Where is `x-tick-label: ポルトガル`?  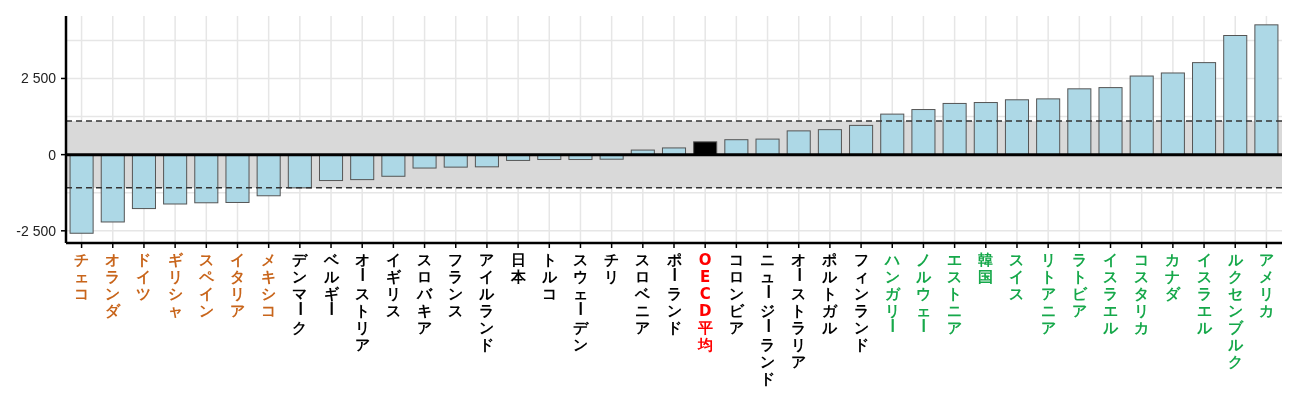
x-tick-label: ポルトガル is located at coordinates (830, 294).